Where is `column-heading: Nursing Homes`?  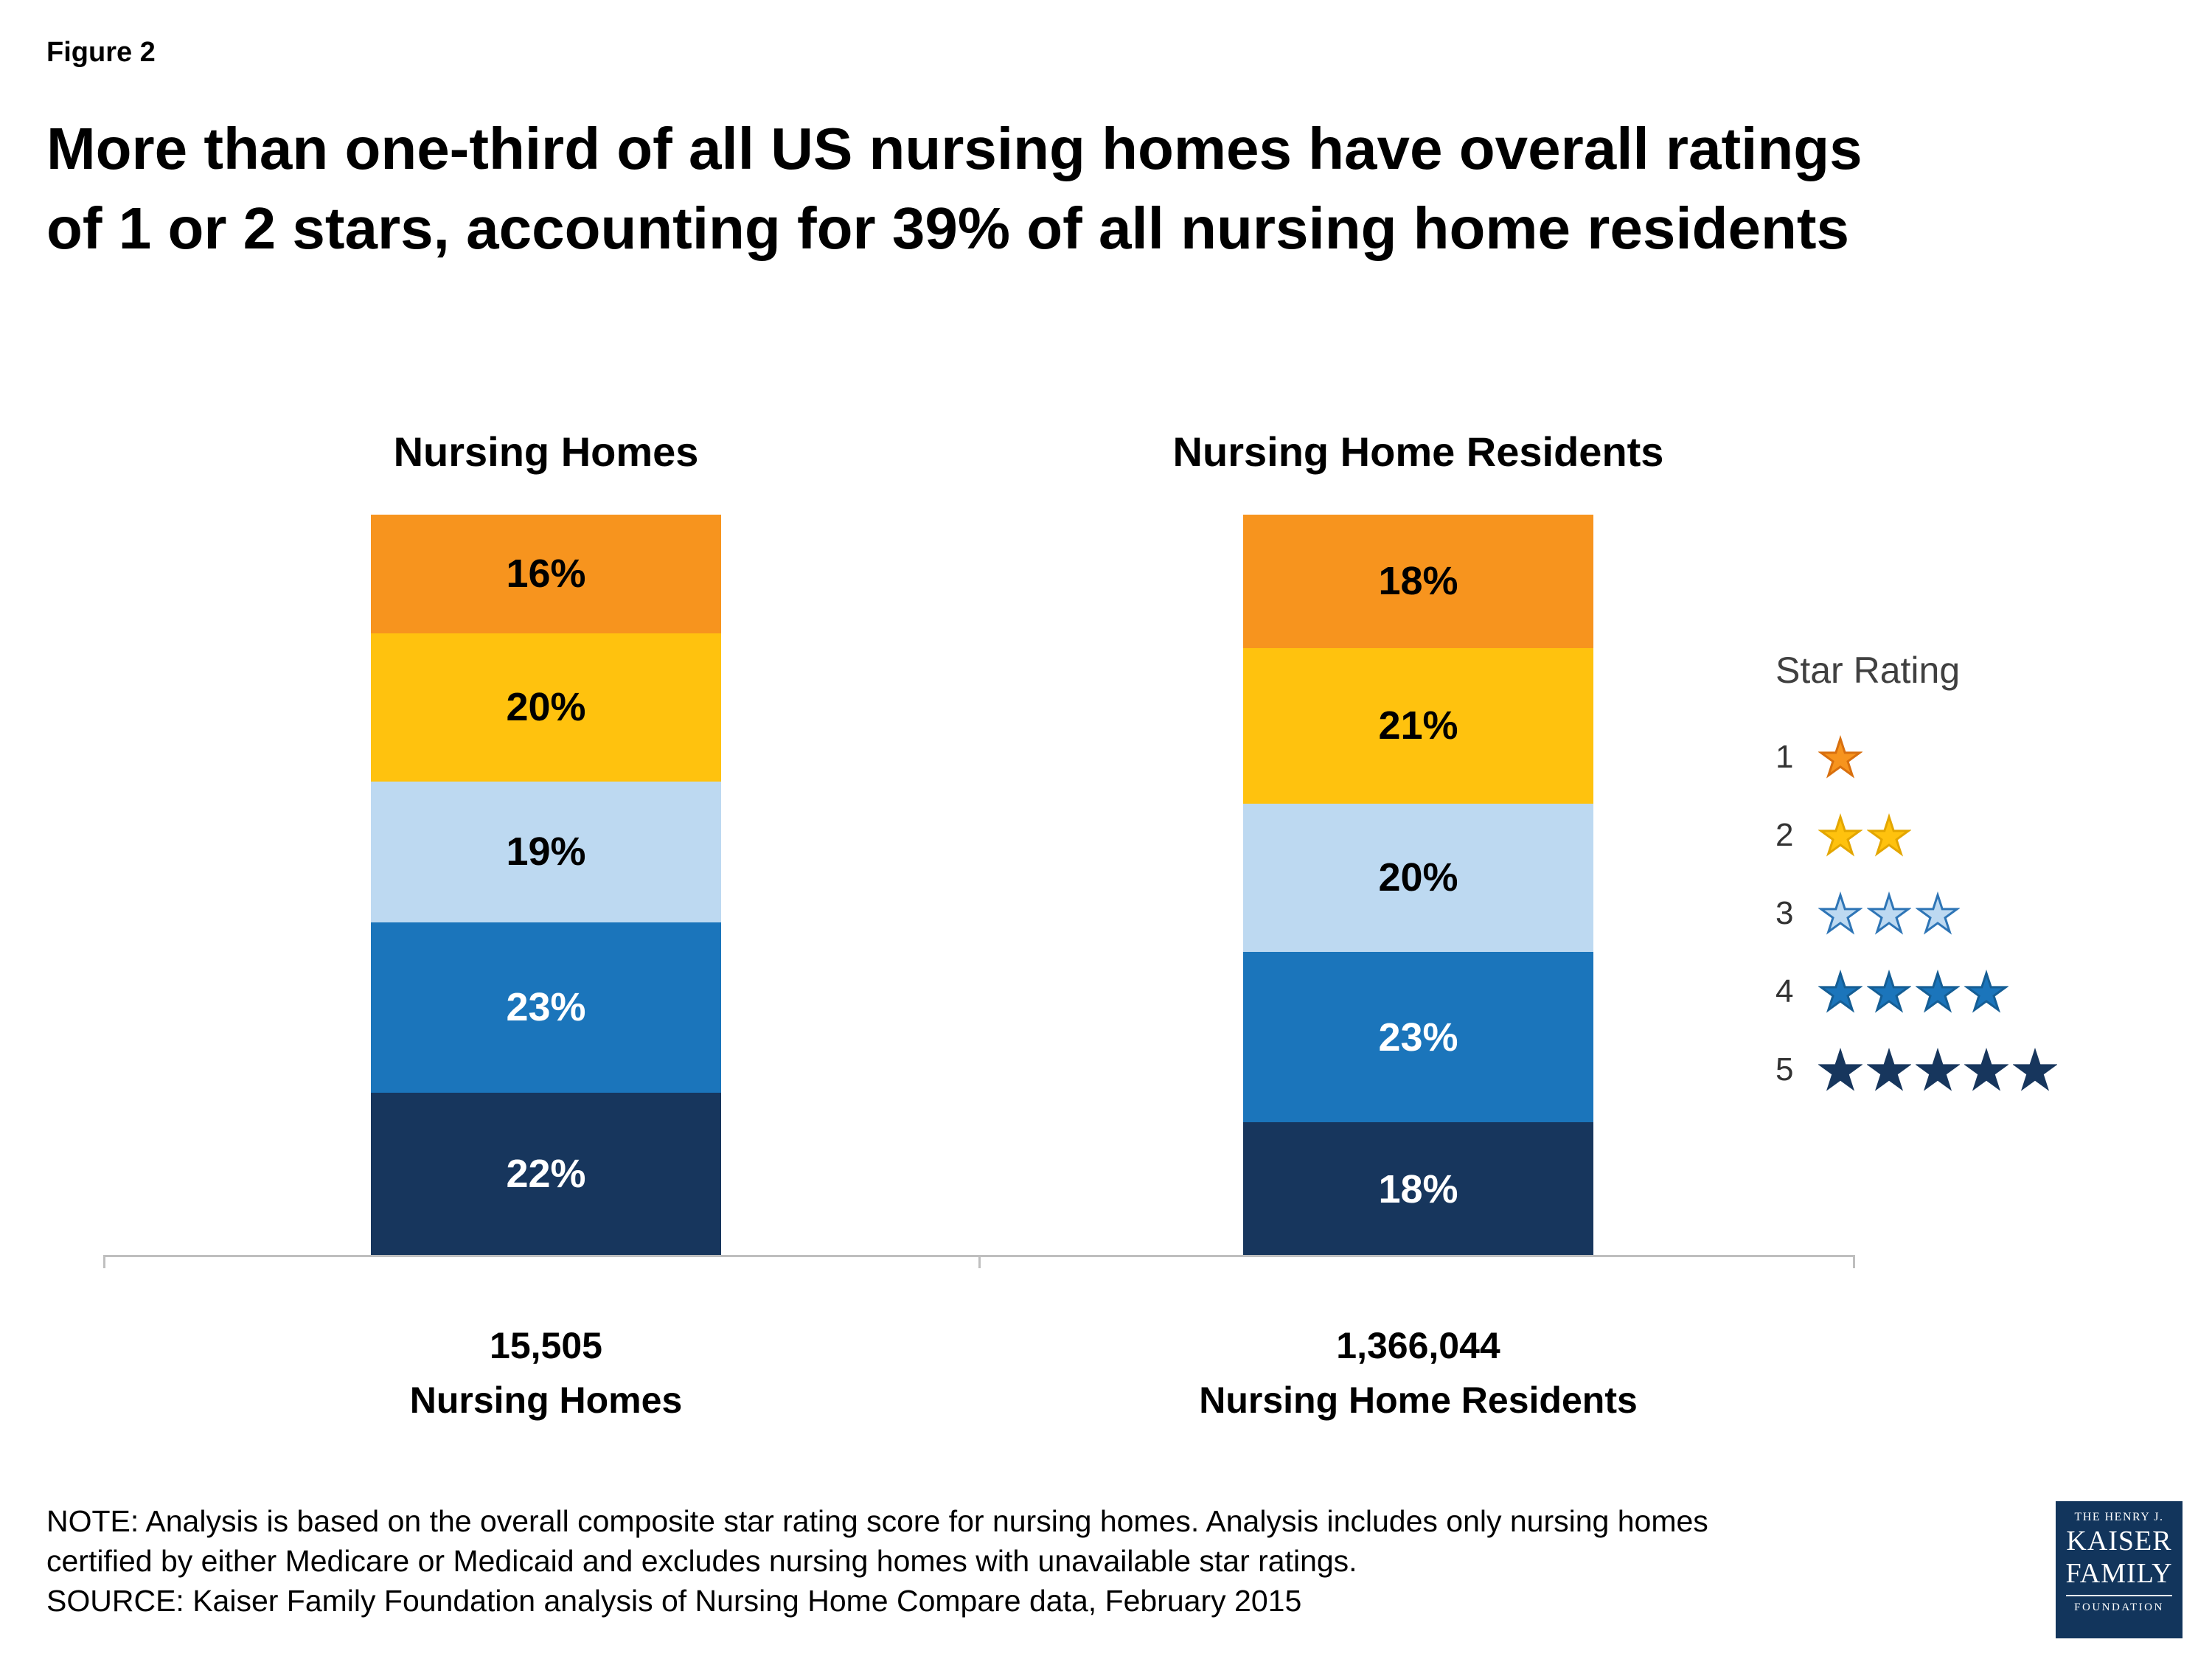 column-heading: Nursing Homes is located at coordinates (546, 451).